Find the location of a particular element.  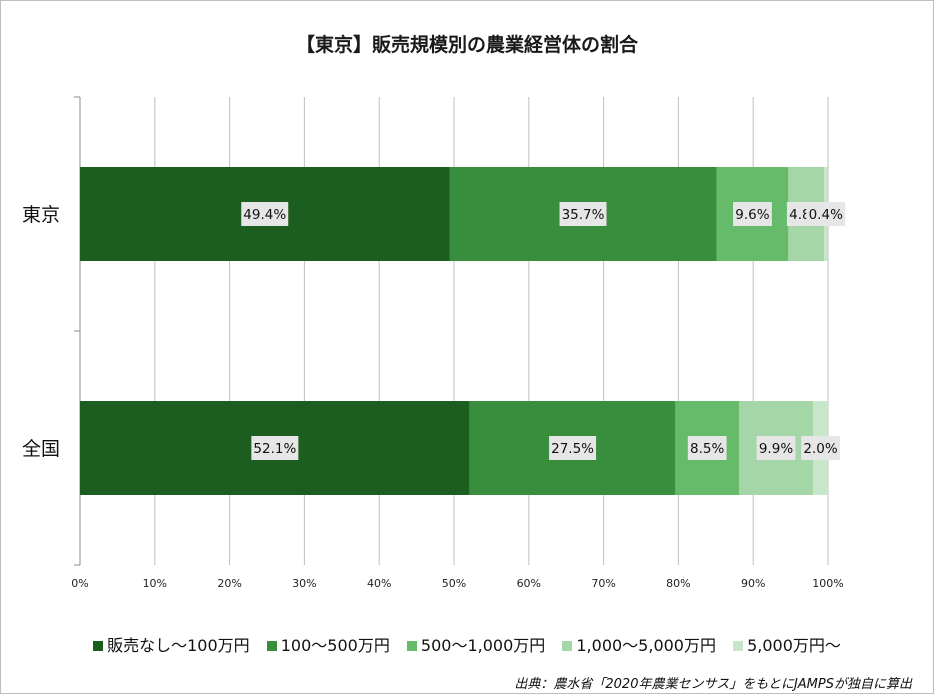

legend-item: 販売なし～100万円 is located at coordinates (171, 644).